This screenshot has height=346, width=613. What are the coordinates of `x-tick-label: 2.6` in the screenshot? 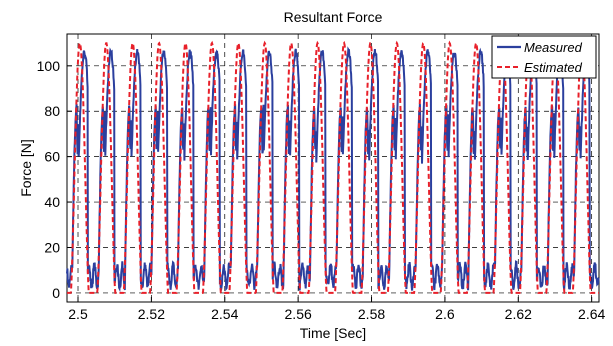 It's located at (445, 314).